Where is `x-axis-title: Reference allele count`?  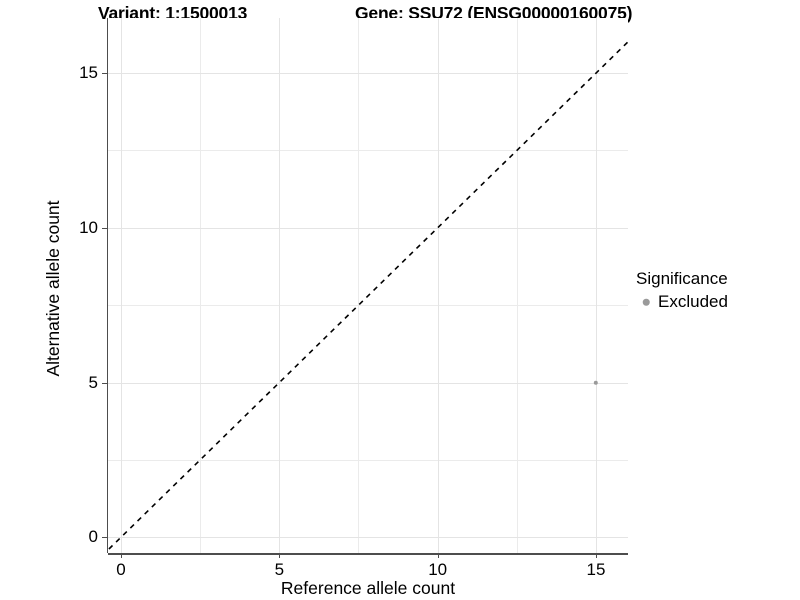 x-axis-title: Reference allele count is located at coordinates (368, 588).